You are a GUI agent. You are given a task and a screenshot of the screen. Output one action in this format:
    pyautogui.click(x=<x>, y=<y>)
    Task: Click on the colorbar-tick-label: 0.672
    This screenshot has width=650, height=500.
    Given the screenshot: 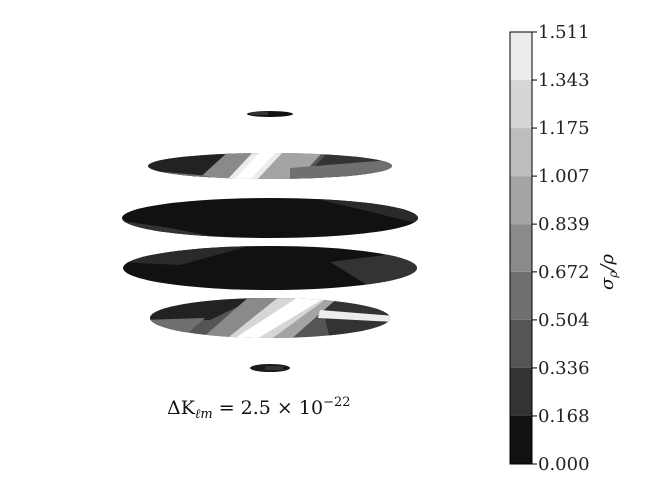 What is the action you would take?
    pyautogui.click(x=564, y=272)
    